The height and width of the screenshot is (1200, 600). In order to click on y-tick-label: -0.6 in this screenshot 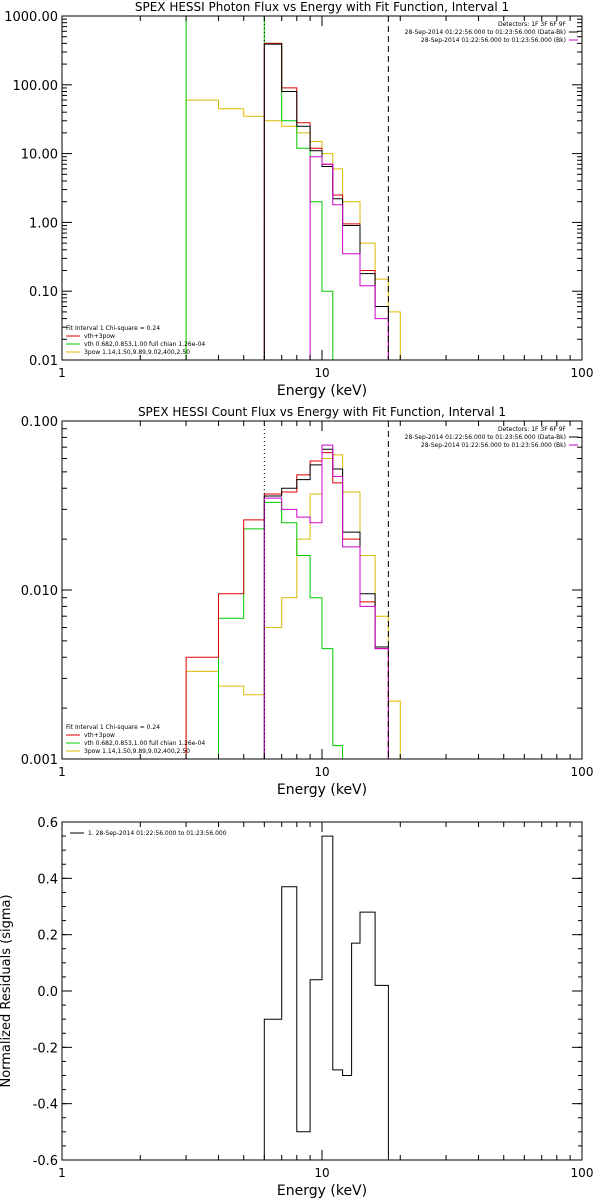, I will do `click(45, 1161)`.